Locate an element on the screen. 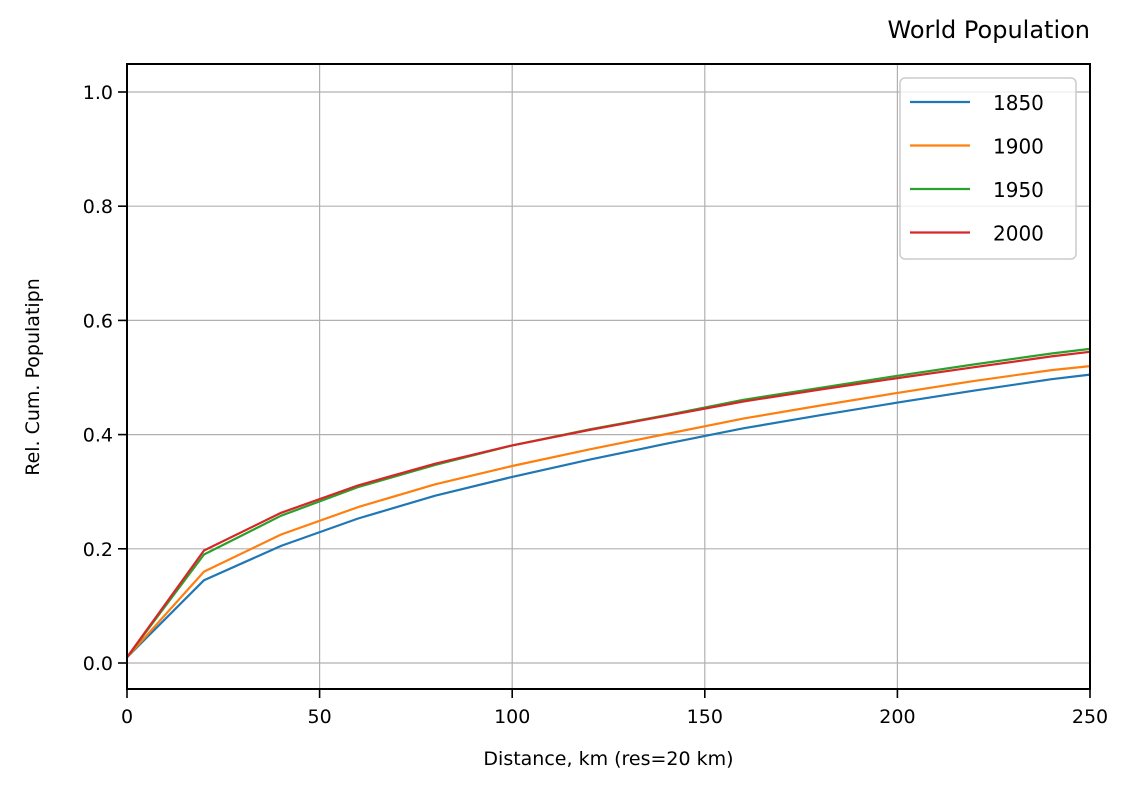 This screenshot has height=800, width=1139. x-axis-label: Distance, km (res=20 km) is located at coordinates (608, 759).